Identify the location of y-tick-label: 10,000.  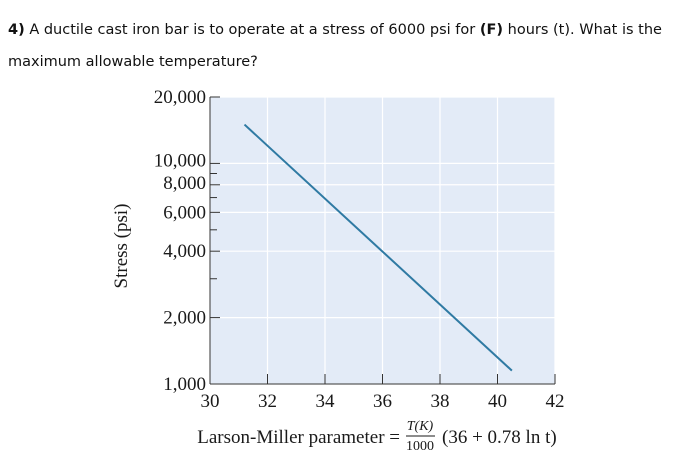
(180, 160).